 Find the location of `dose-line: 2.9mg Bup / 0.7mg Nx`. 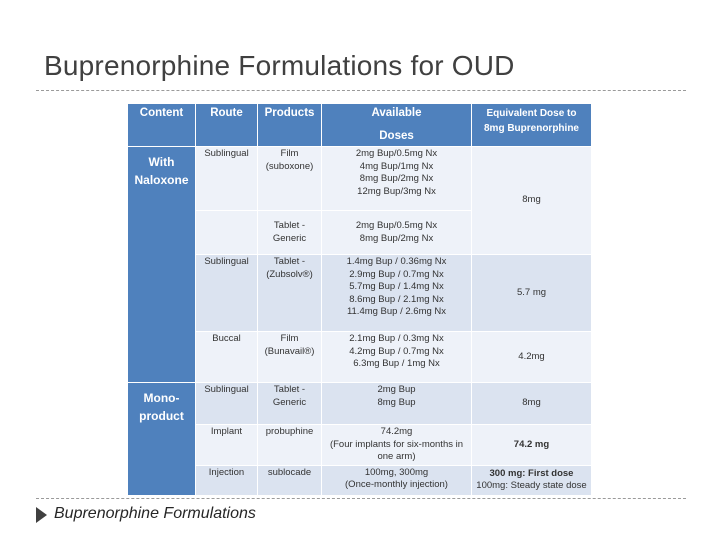

dose-line: 2.9mg Bup / 0.7mg Nx is located at coordinates (396, 274).